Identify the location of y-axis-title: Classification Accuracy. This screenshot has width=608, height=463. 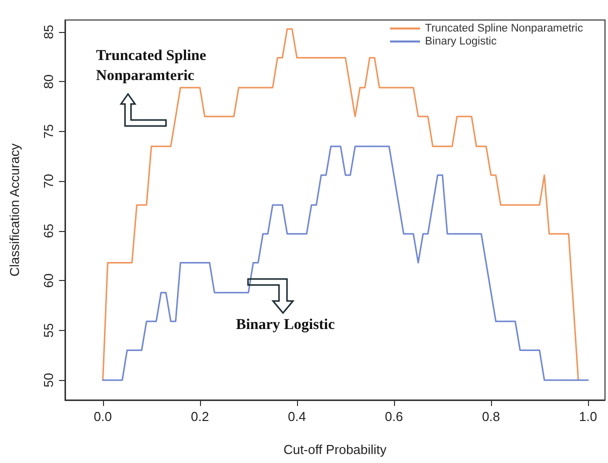
(14, 209).